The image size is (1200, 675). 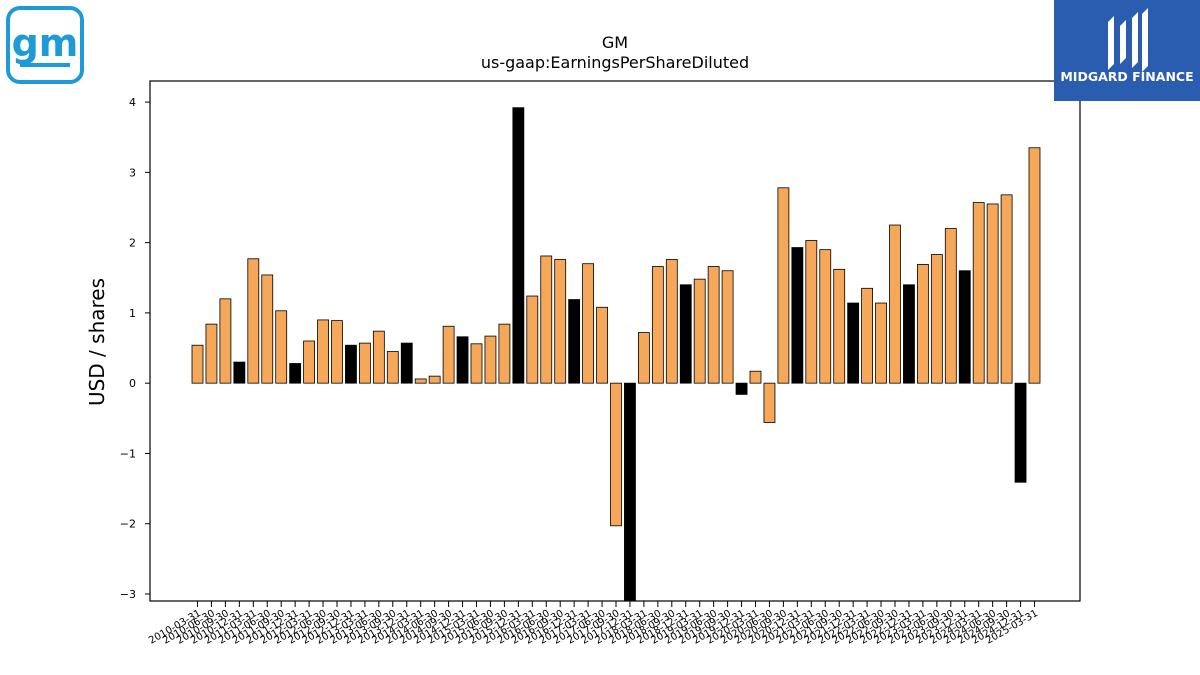 I want to click on y-tick-label: 1, so click(x=132, y=313).